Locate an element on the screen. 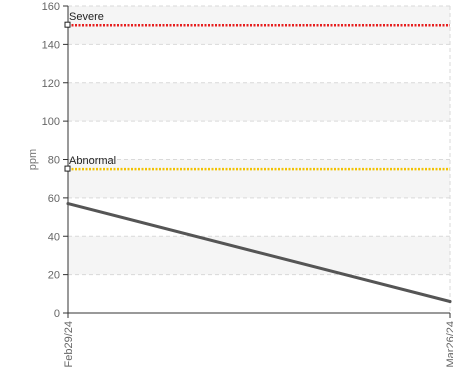 This screenshot has height=377, width=453. threshold-label: Severe is located at coordinates (86, 17).